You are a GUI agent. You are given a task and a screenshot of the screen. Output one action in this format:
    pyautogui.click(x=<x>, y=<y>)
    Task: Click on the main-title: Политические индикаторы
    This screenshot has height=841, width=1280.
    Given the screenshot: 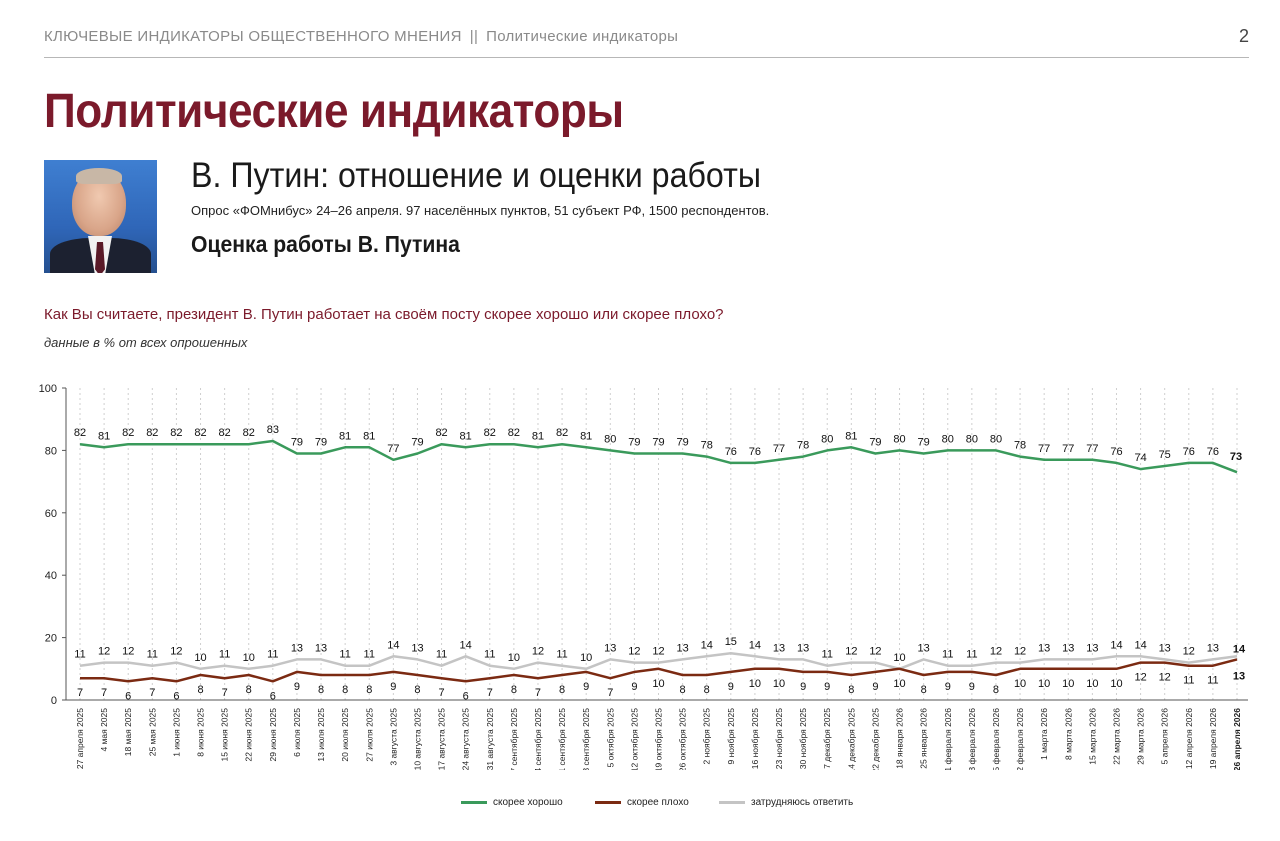 What is the action you would take?
    pyautogui.click(x=334, y=111)
    